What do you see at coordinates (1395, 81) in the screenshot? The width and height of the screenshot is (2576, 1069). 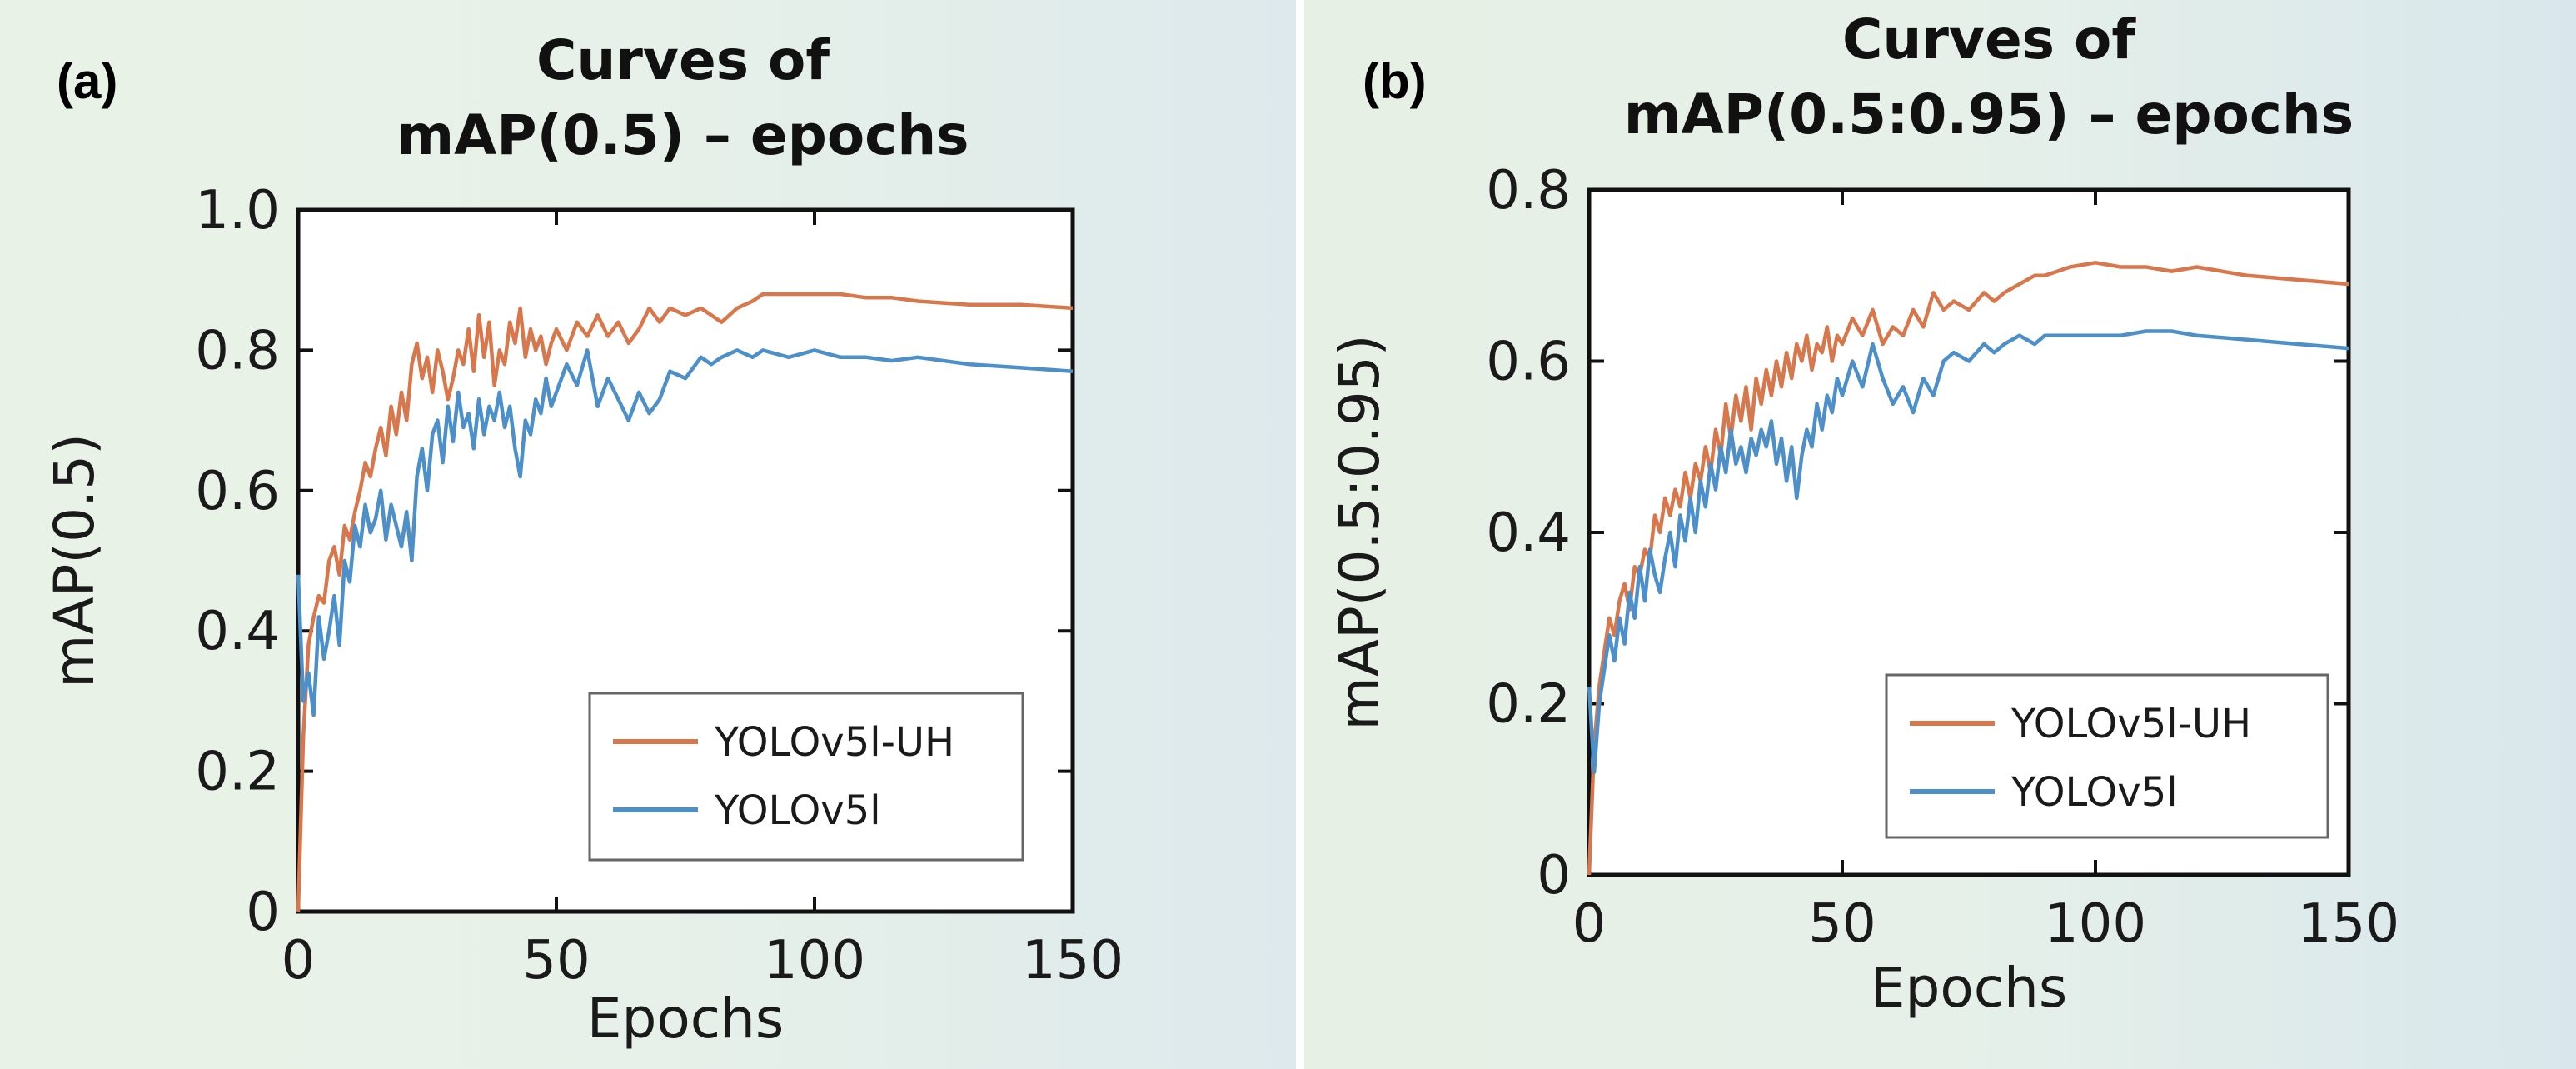 I see `panel-label: (b)` at bounding box center [1395, 81].